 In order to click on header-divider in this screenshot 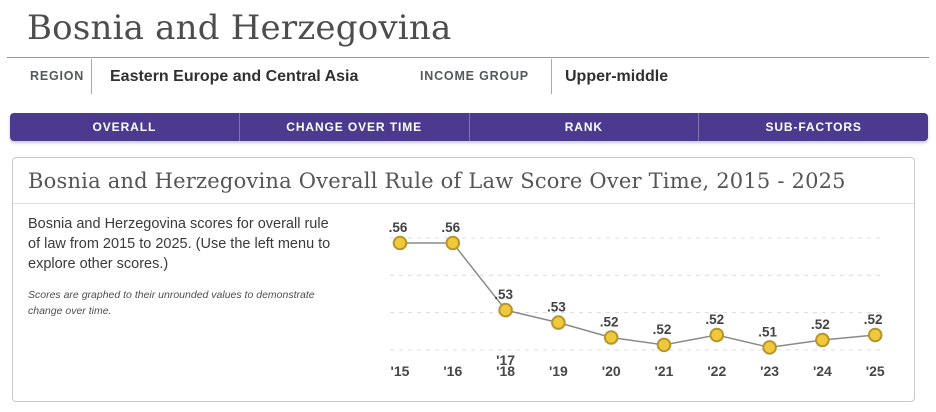, I will do `click(468, 57)`.